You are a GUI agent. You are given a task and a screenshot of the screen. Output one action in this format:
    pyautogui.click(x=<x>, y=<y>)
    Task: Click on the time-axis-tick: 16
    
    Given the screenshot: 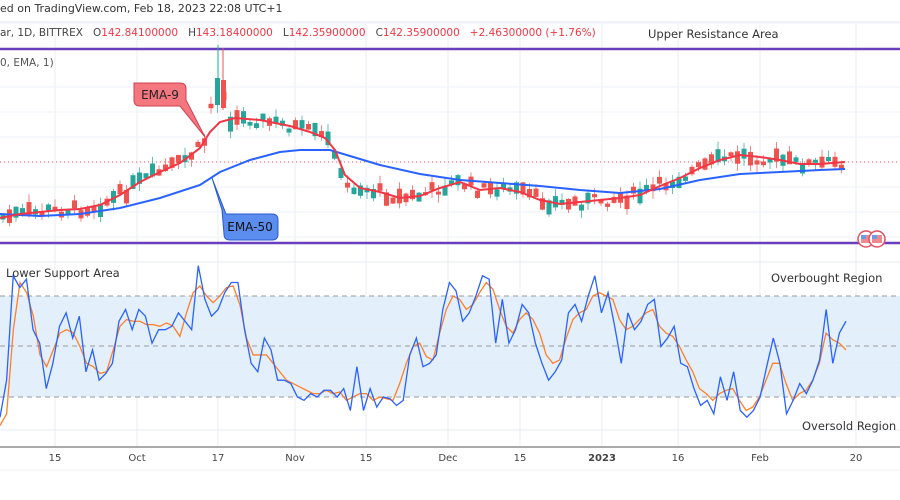 What is the action you would take?
    pyautogui.click(x=678, y=458)
    